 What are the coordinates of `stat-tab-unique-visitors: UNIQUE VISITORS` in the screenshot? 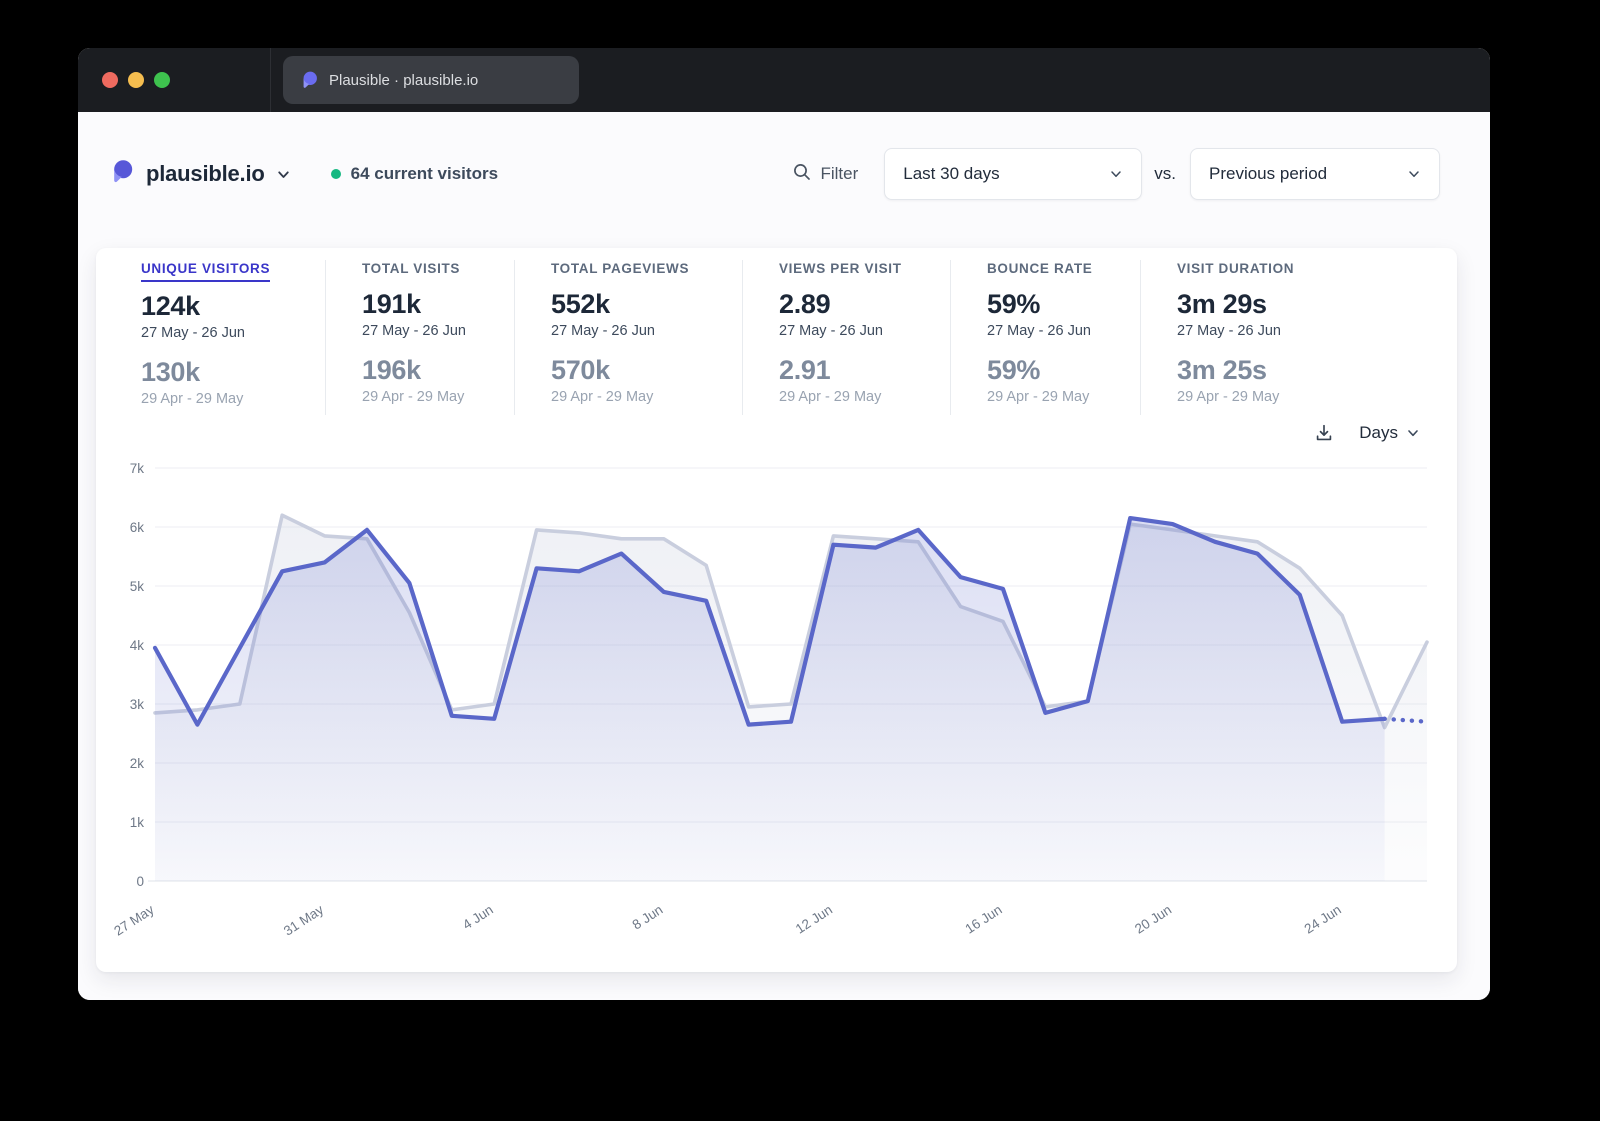 It's located at (206, 271).